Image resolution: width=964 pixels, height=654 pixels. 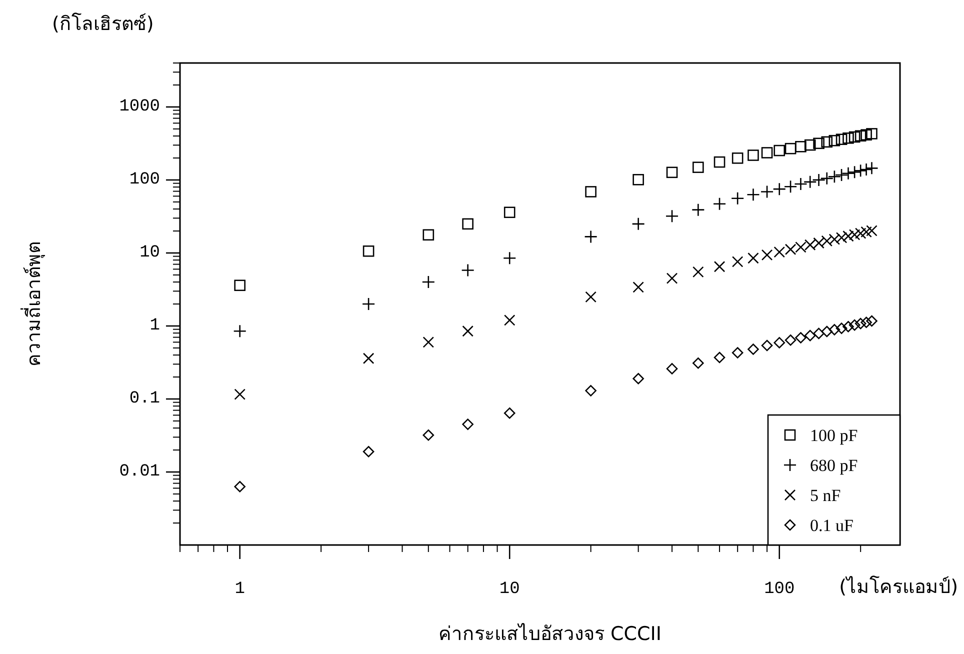 I want to click on legend-label: 680 pF, so click(x=834, y=465).